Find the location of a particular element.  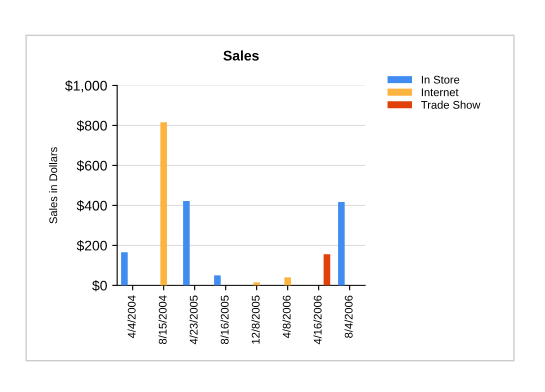

y-tick-label: $1,000 is located at coordinates (86, 86).